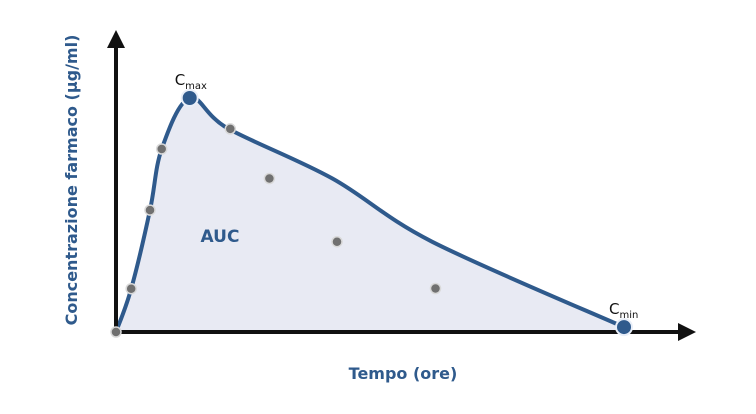  I want to click on y-axis-title: Concentrazione farmaco (µg/ml), so click(71, 180).